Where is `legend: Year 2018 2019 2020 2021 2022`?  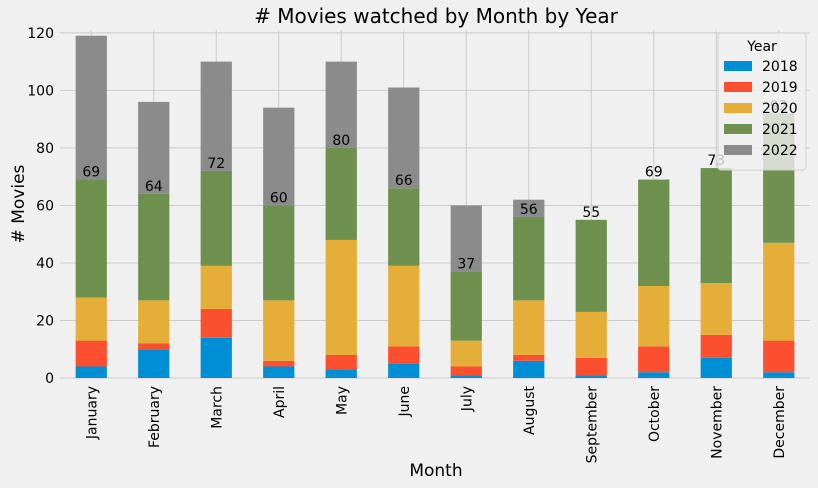 legend: Year 2018 2019 2020 2021 2022 is located at coordinates (762, 101).